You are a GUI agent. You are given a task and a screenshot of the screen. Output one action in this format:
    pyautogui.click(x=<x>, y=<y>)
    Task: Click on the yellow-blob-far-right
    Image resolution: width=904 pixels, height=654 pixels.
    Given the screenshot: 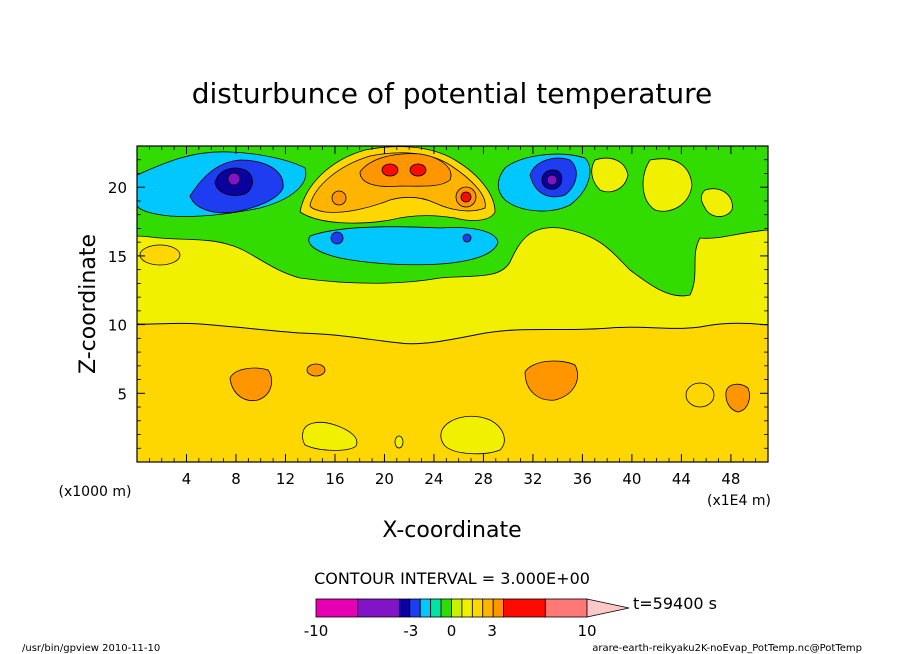 What is the action you would take?
    pyautogui.click(x=716, y=202)
    